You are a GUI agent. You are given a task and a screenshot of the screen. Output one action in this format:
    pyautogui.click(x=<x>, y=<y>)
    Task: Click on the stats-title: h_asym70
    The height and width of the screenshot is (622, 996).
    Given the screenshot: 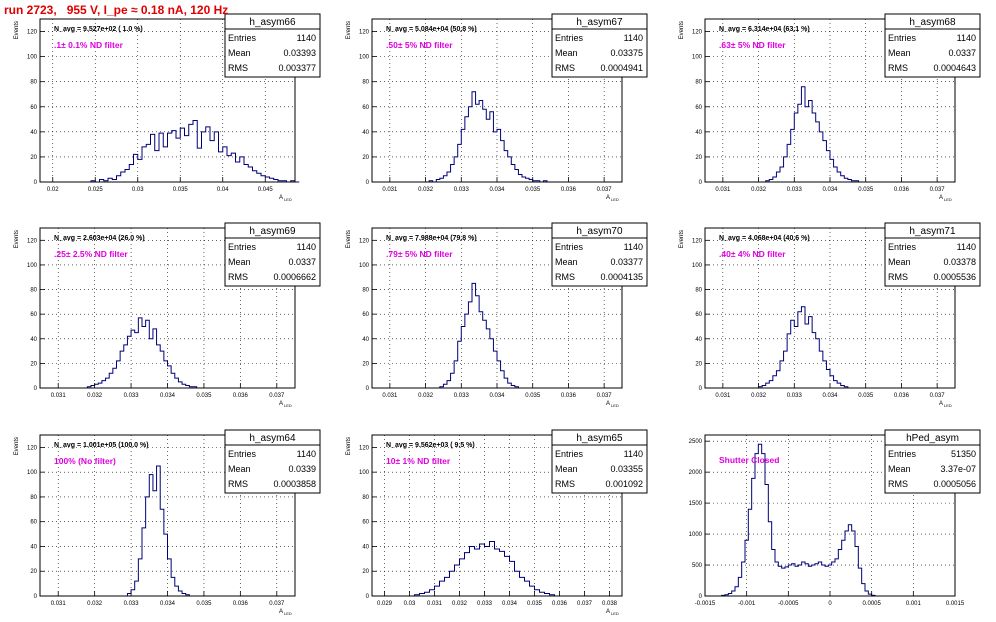 What is the action you would take?
    pyautogui.click(x=599, y=231)
    